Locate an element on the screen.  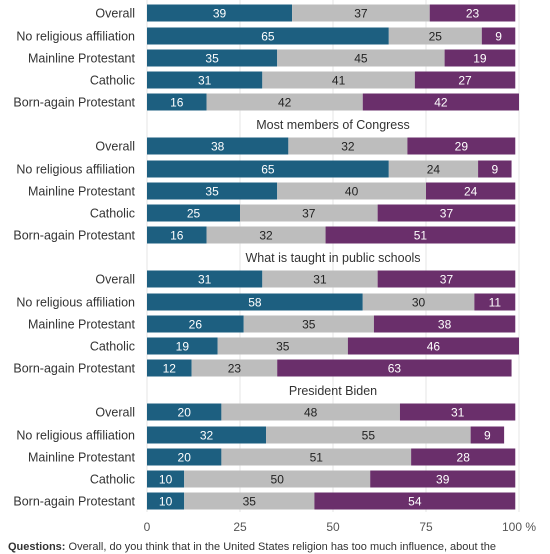
data-label: 55 is located at coordinates (369, 436).